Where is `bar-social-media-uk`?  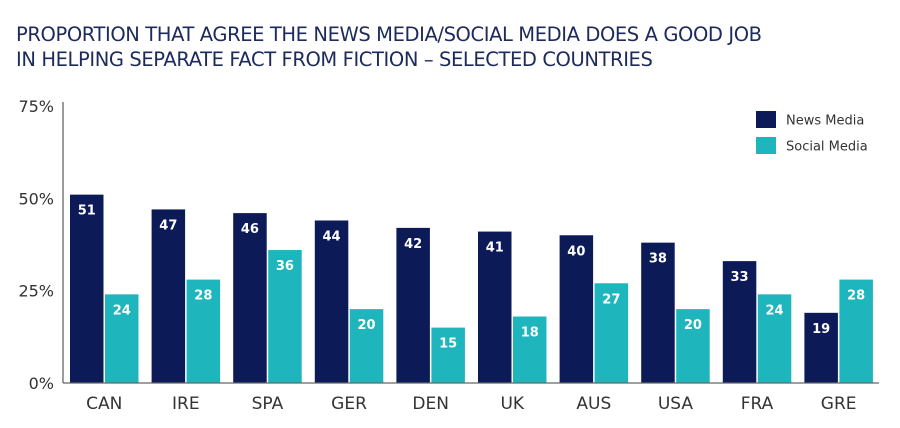
bar-social-media-uk is located at coordinates (530, 349).